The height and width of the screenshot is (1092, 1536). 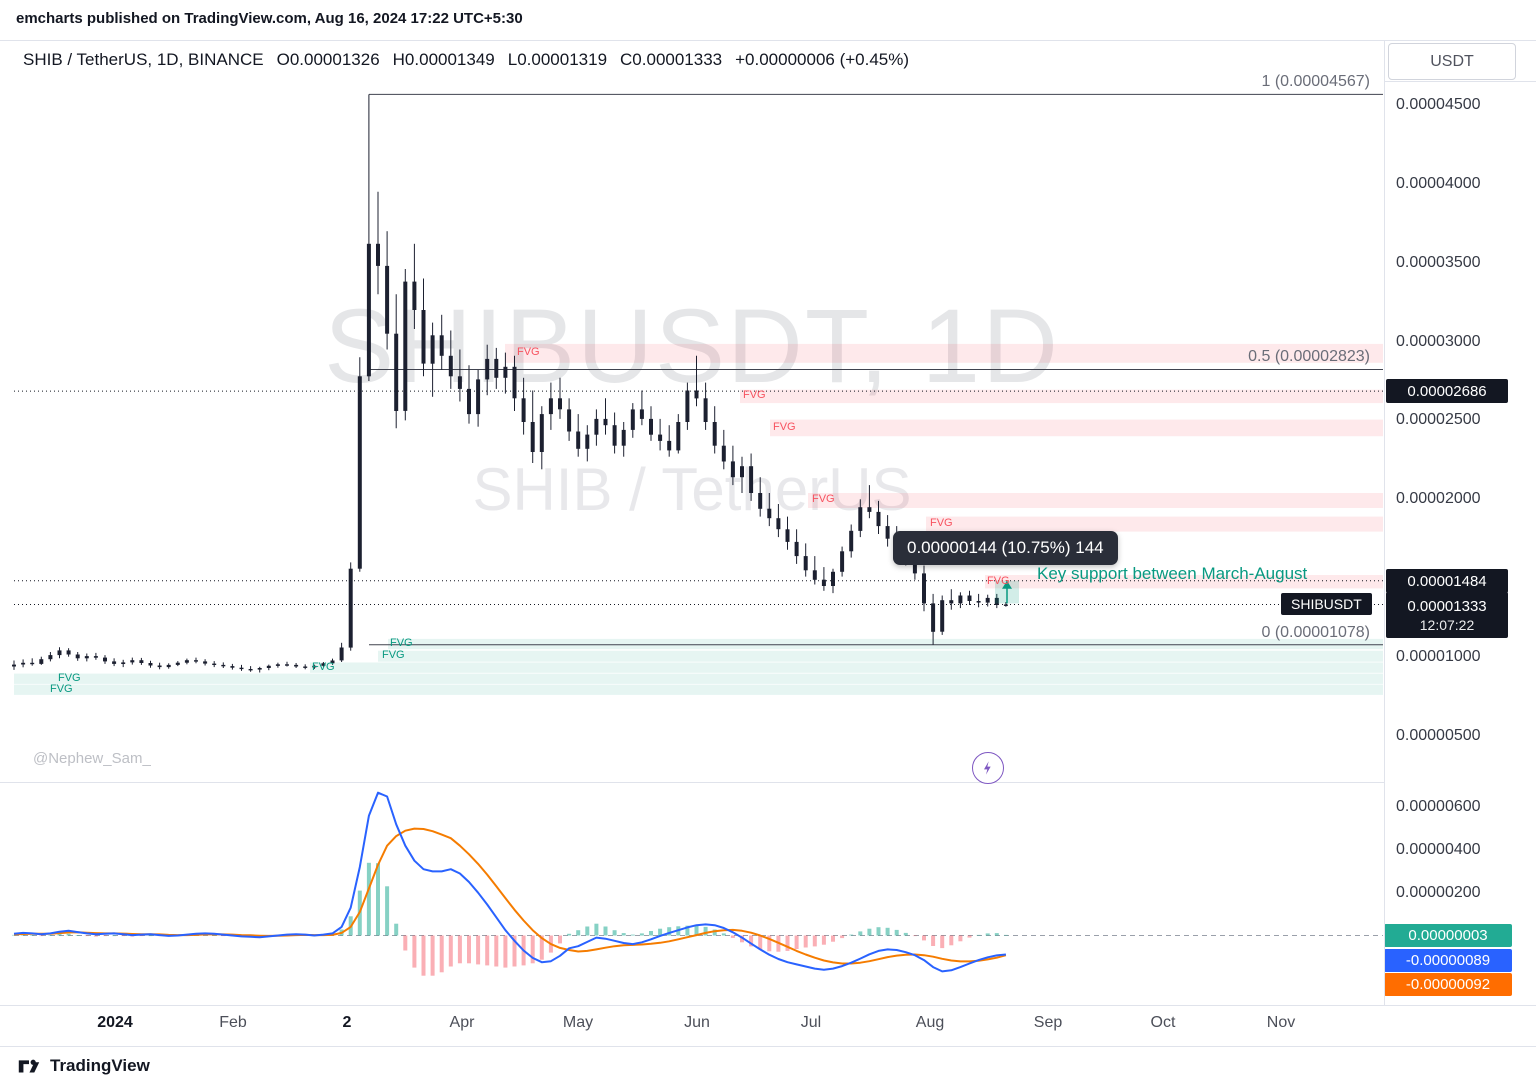 I want to click on axis-toolbar-divider, so click(x=1460, y=81).